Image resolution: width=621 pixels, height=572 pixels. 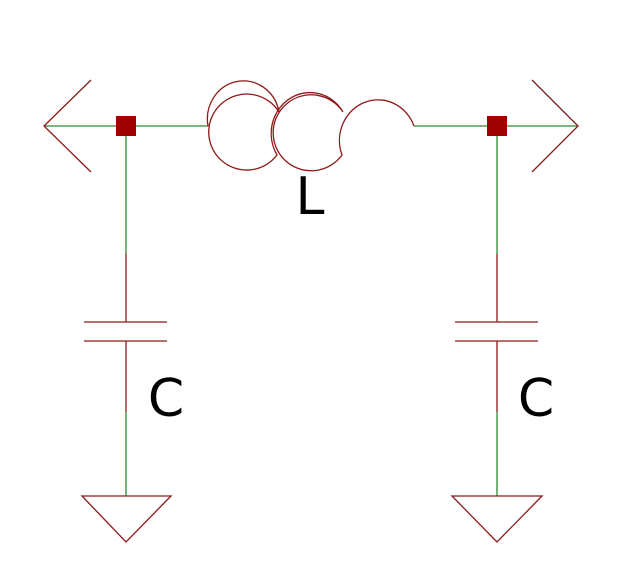 I want to click on ground-right-icon, so click(x=497, y=519).